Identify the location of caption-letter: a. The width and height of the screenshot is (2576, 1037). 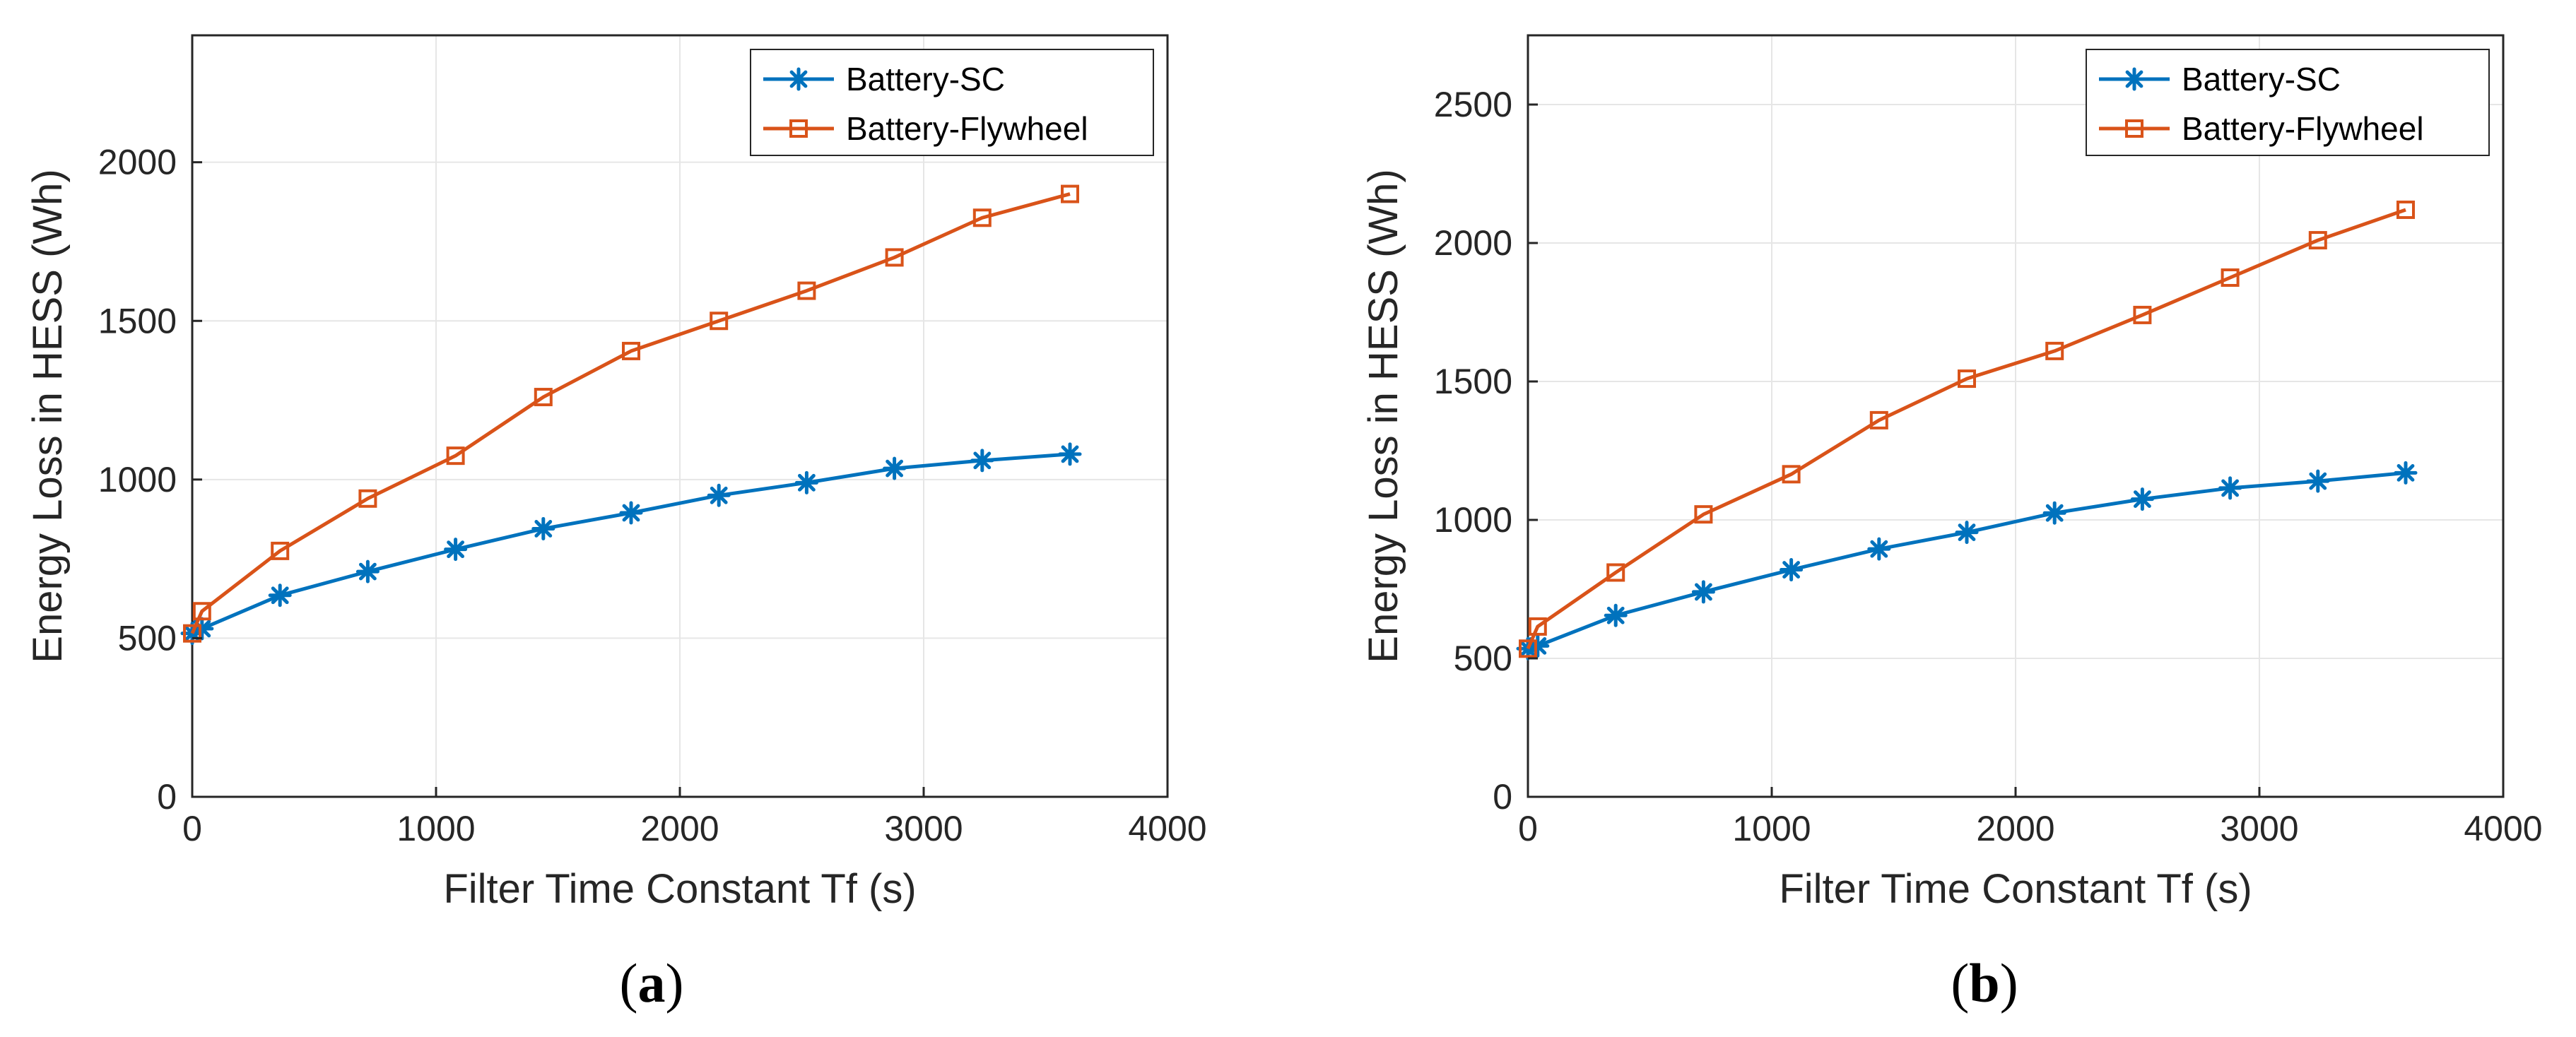
(652, 983).